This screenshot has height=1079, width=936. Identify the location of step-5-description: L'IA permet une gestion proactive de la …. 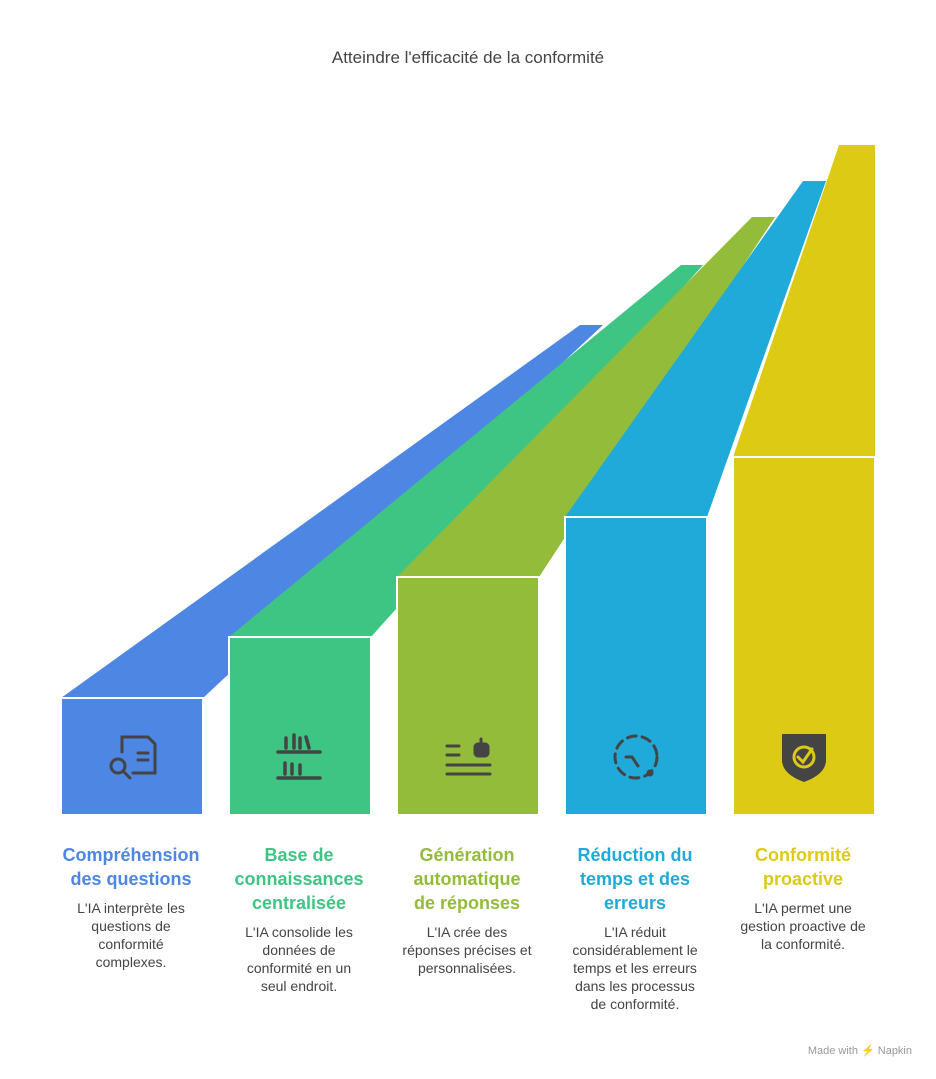
(803, 926).